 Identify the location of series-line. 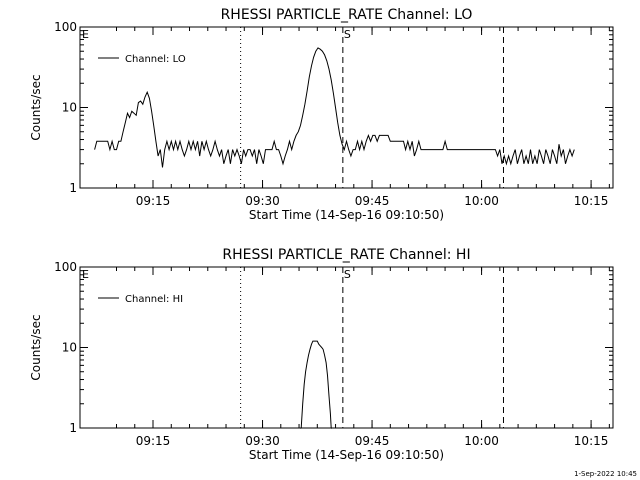
(316, 384).